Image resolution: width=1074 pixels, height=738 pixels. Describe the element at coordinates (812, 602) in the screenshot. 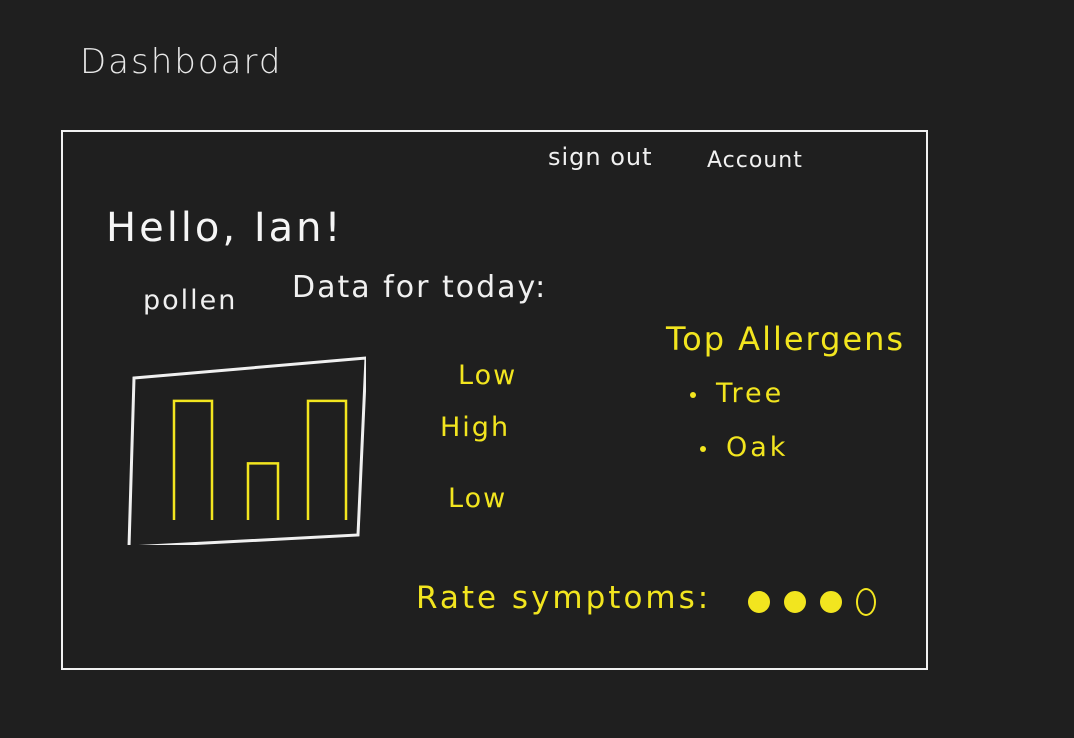

I see `symptom-rating` at that location.